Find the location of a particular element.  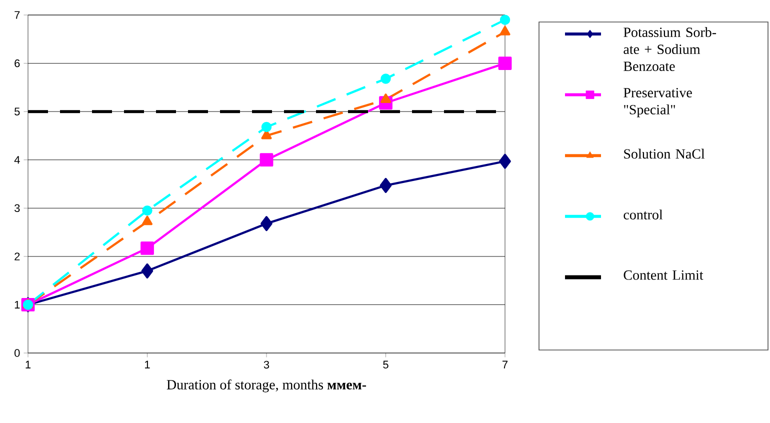

x-tick-label: 5 is located at coordinates (385, 364).